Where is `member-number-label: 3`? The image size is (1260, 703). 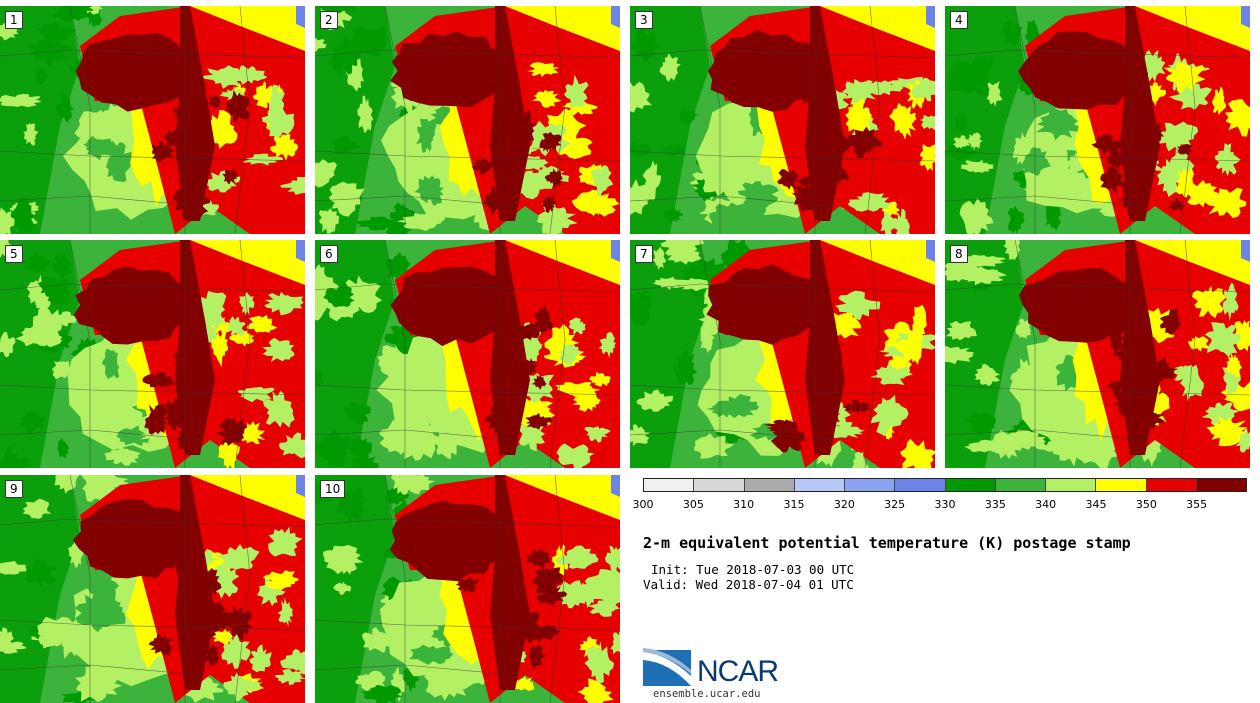
member-number-label: 3 is located at coordinates (644, 20).